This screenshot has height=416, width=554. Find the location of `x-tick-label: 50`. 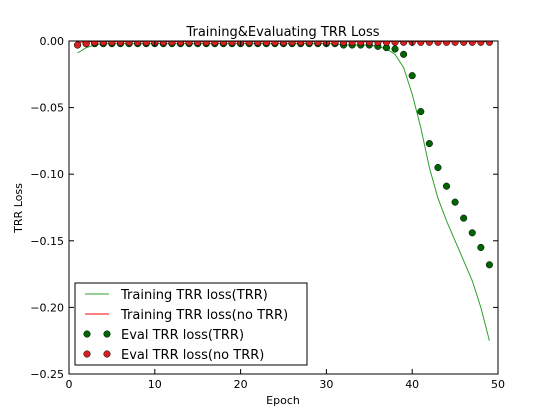

x-tick-label: 50 is located at coordinates (498, 384).